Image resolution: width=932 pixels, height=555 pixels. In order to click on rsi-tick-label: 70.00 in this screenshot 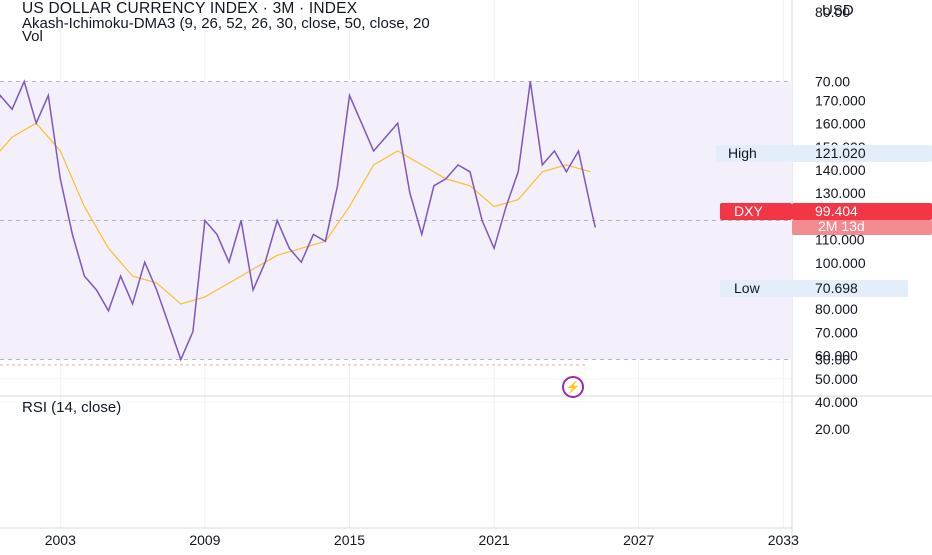, I will do `click(832, 82)`.